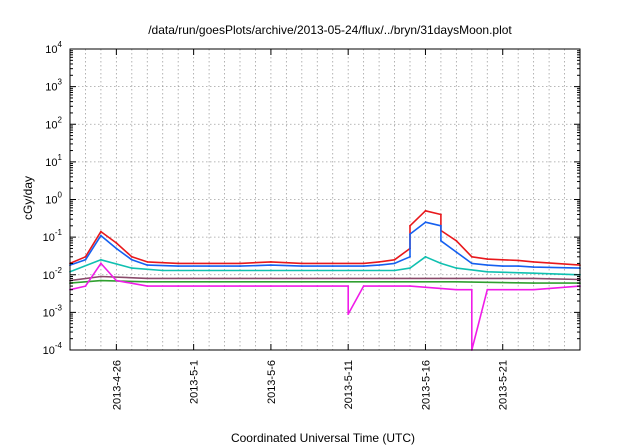 The image size is (640, 448). What do you see at coordinates (426, 385) in the screenshot?
I see `x-tick-label: 2013-5-16` at bounding box center [426, 385].